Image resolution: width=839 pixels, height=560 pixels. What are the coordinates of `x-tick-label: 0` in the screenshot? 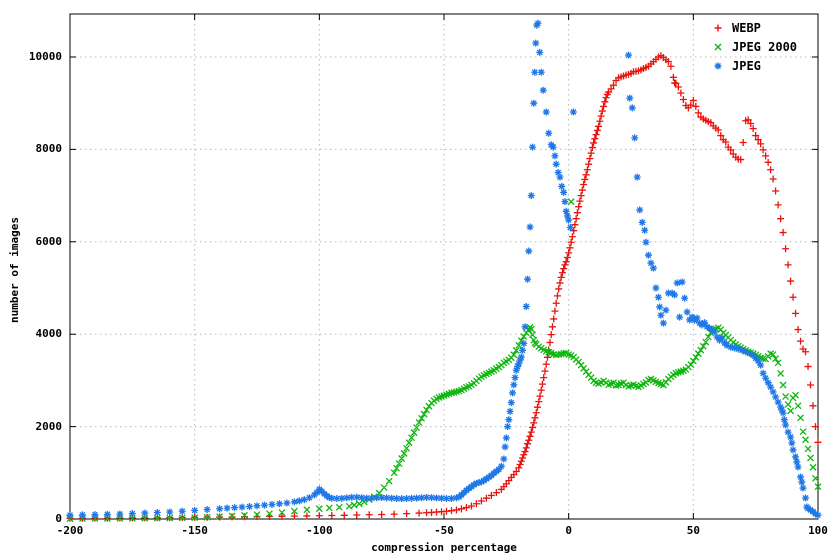 It's located at (568, 530).